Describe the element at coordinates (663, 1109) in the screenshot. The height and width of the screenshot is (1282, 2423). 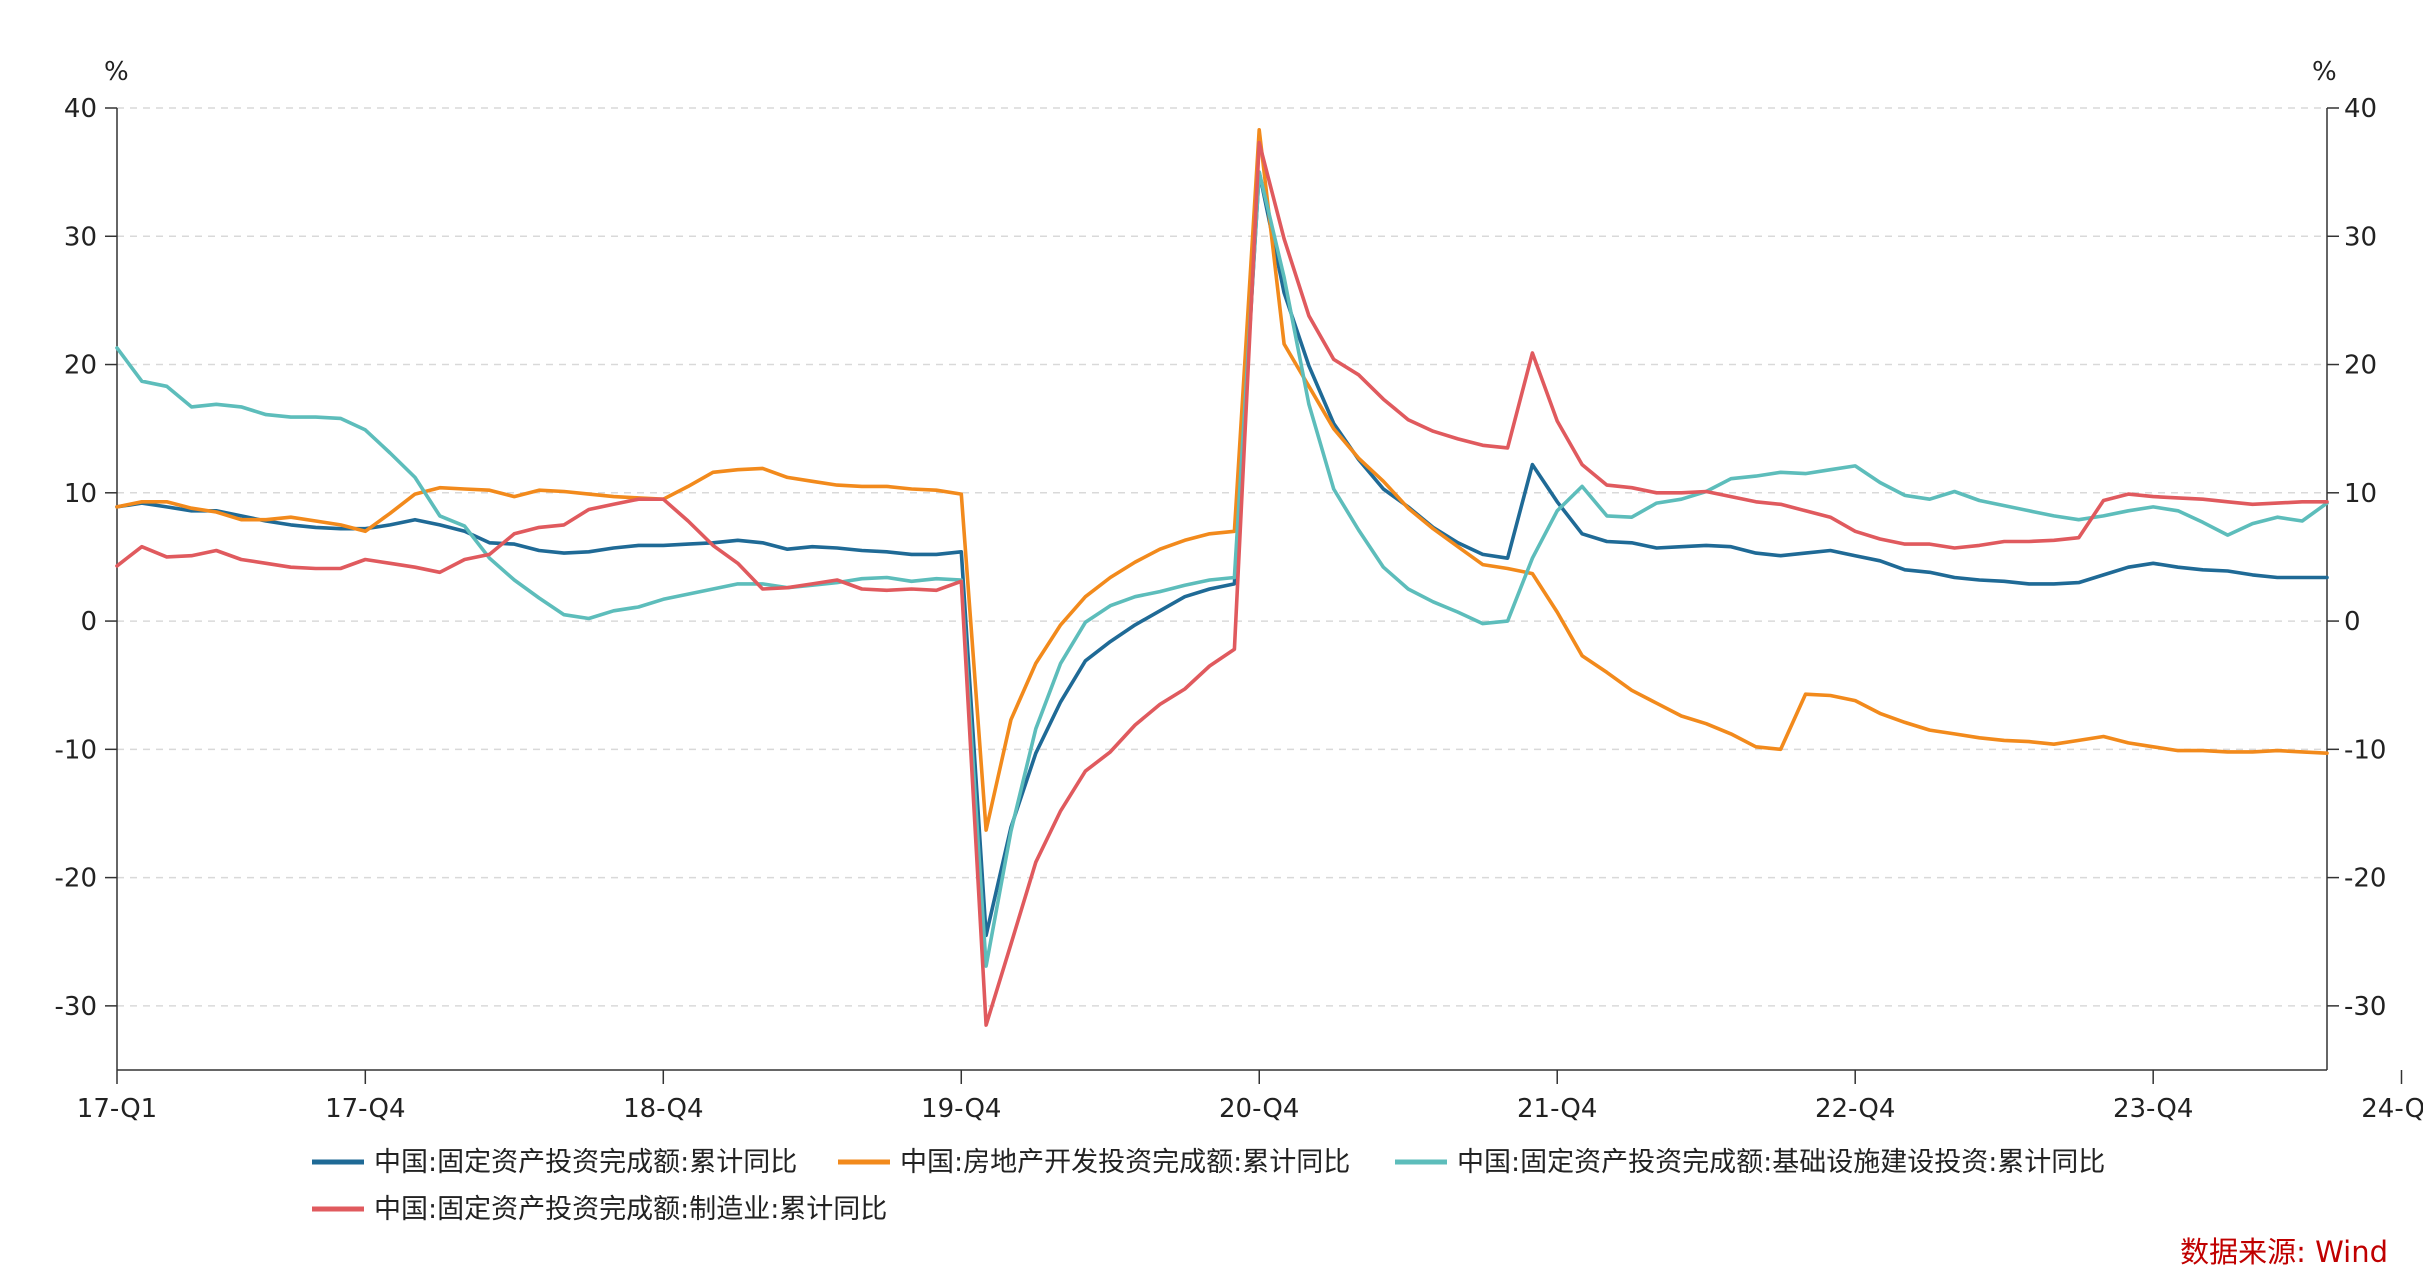
I see `x-tick-label: 18-Q4` at that location.